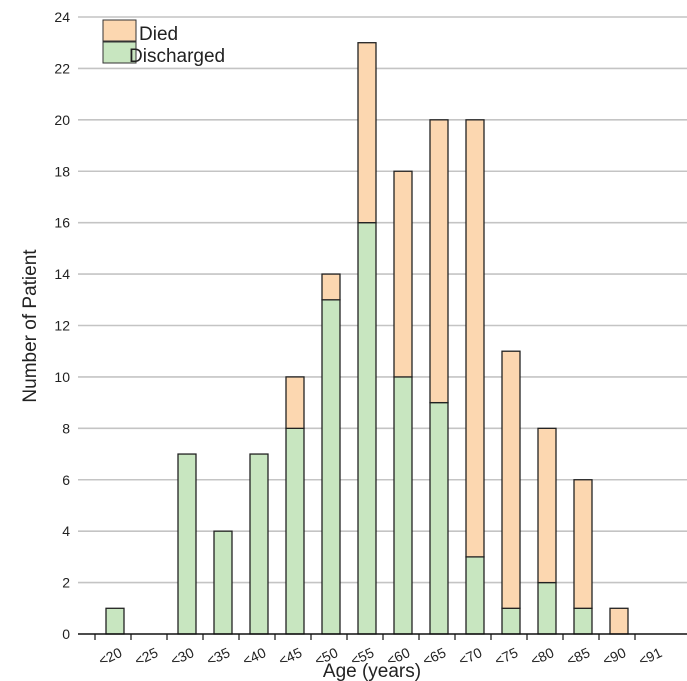 The width and height of the screenshot is (687, 681). I want to click on x-tick-label: <85, so click(578, 656).